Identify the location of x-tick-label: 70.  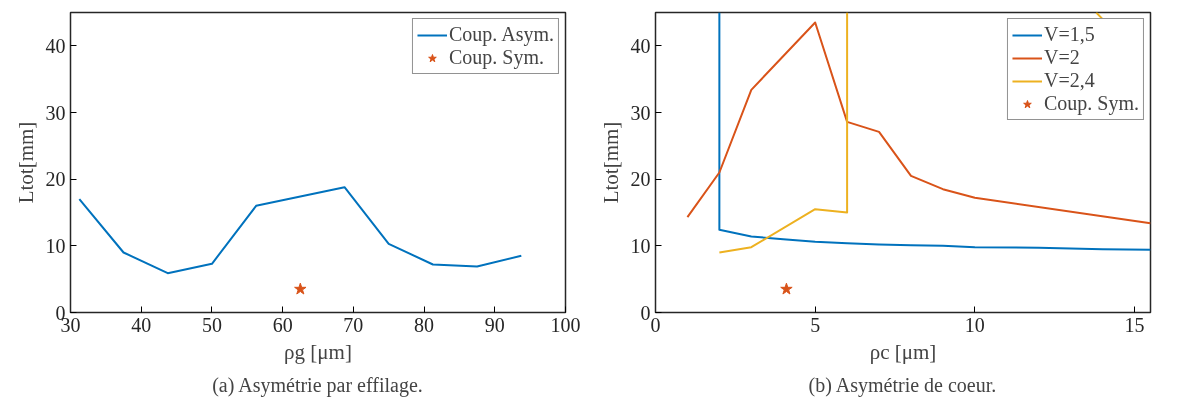
(353, 324).